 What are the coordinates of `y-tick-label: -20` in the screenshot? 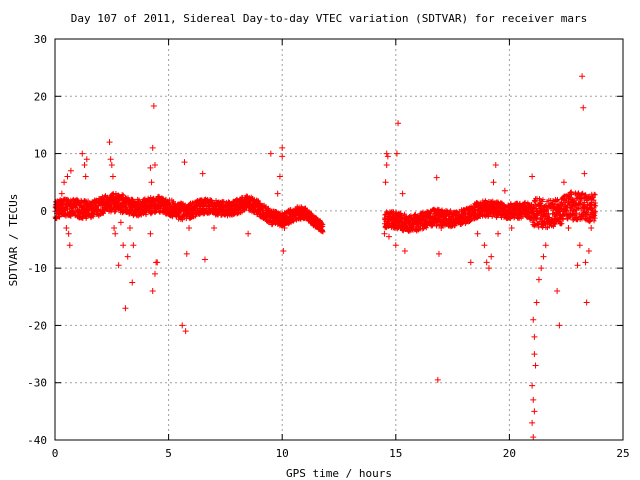 It's located at (37, 325).